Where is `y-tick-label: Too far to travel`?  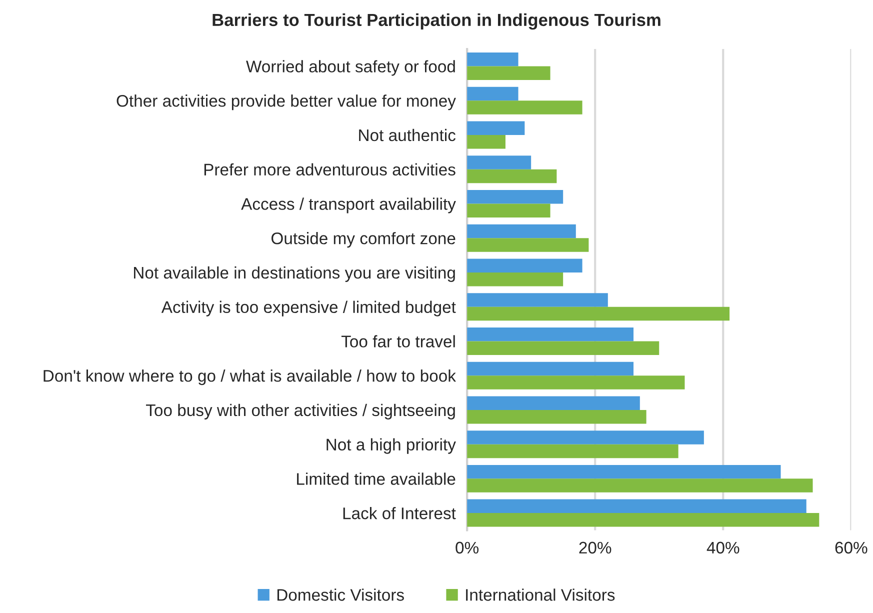 y-tick-label: Too far to travel is located at coordinates (398, 341).